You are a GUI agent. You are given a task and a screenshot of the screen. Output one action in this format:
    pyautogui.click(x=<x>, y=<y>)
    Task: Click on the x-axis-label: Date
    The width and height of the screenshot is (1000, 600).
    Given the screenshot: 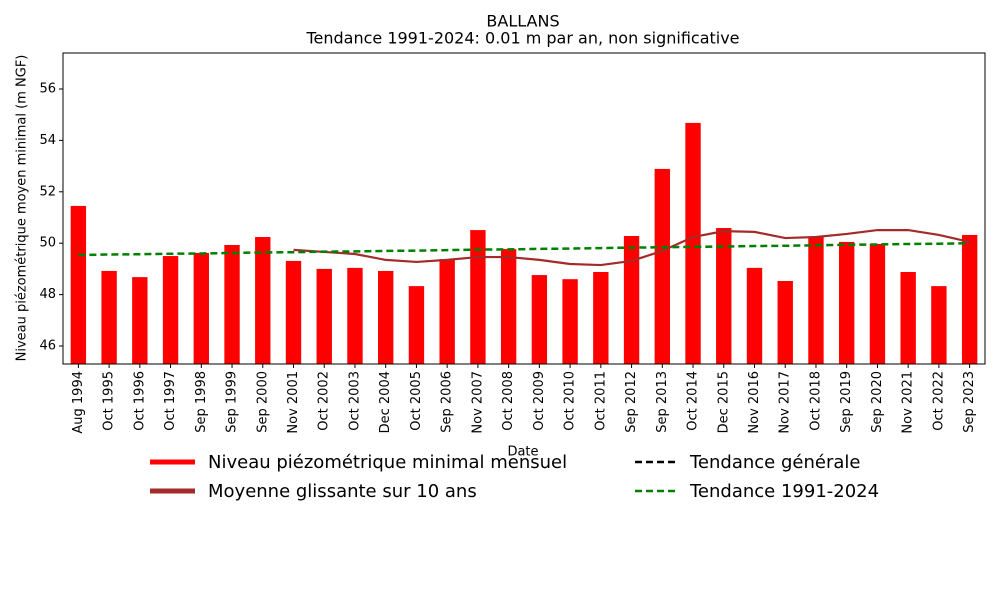 What is the action you would take?
    pyautogui.click(x=522, y=452)
    